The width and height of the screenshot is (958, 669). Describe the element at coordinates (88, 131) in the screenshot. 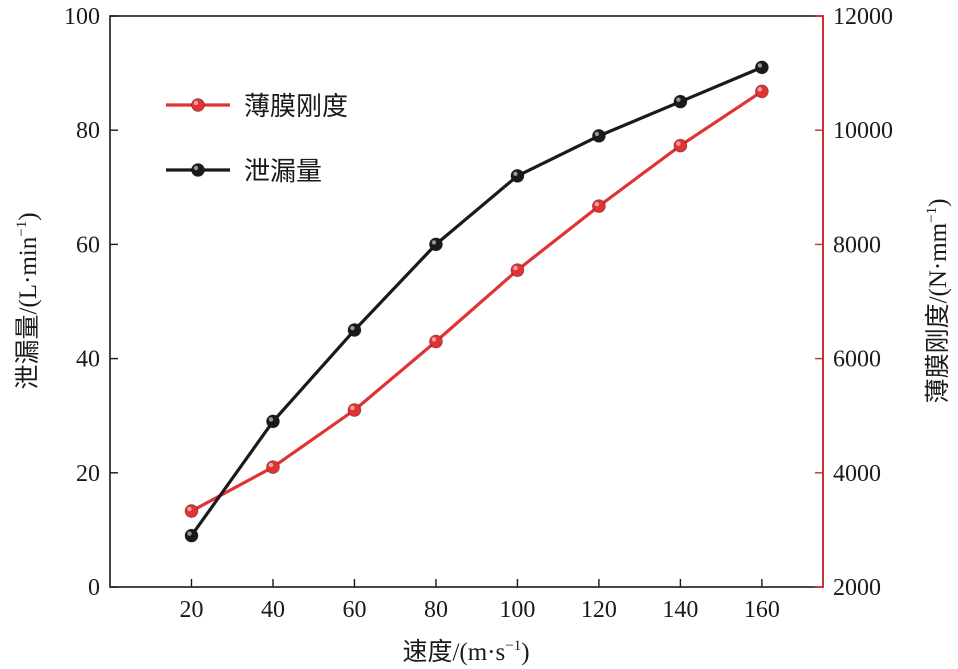

I see `left-tick-label: 80` at that location.